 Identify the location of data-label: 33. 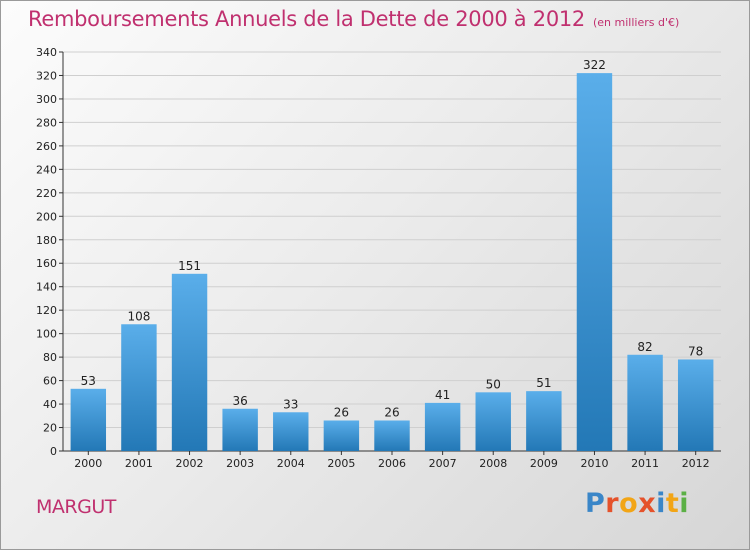
(290, 404).